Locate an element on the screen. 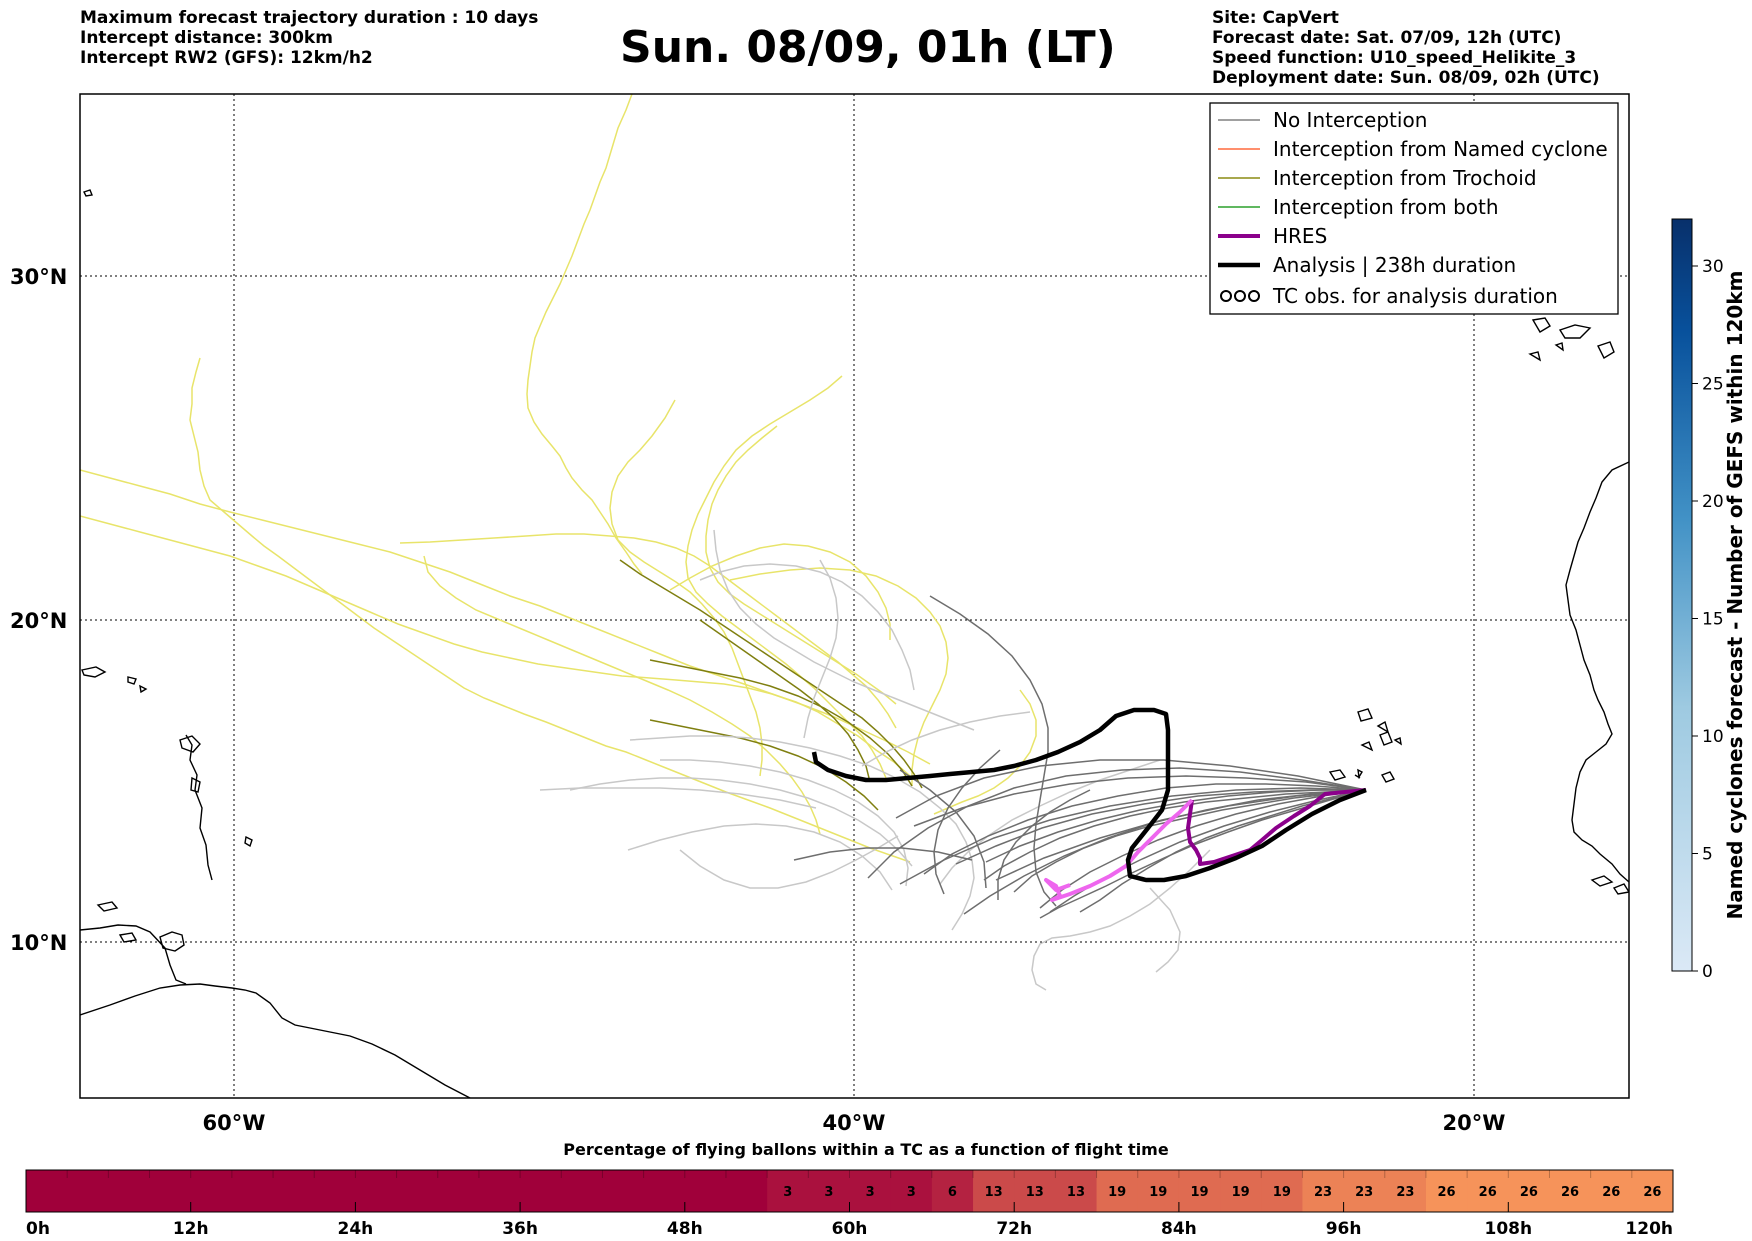 The image size is (1752, 1241). colorbar-ticks: 0 5 10 15 20 25 30 is located at coordinates (1708, 619).